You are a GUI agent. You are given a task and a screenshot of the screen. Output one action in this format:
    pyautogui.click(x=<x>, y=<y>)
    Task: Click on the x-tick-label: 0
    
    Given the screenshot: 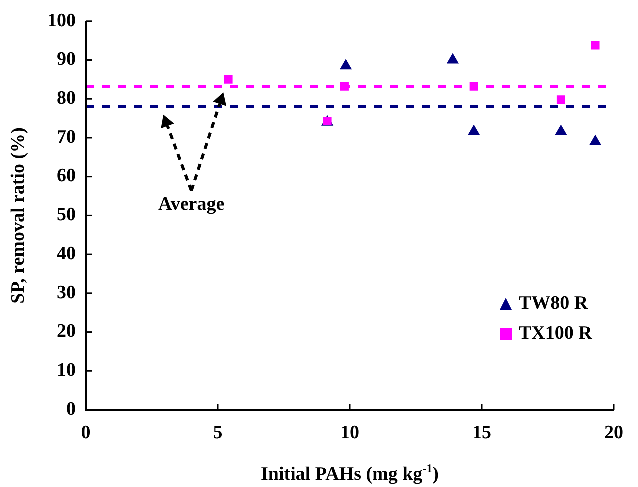 What is the action you would take?
    pyautogui.click(x=86, y=433)
    